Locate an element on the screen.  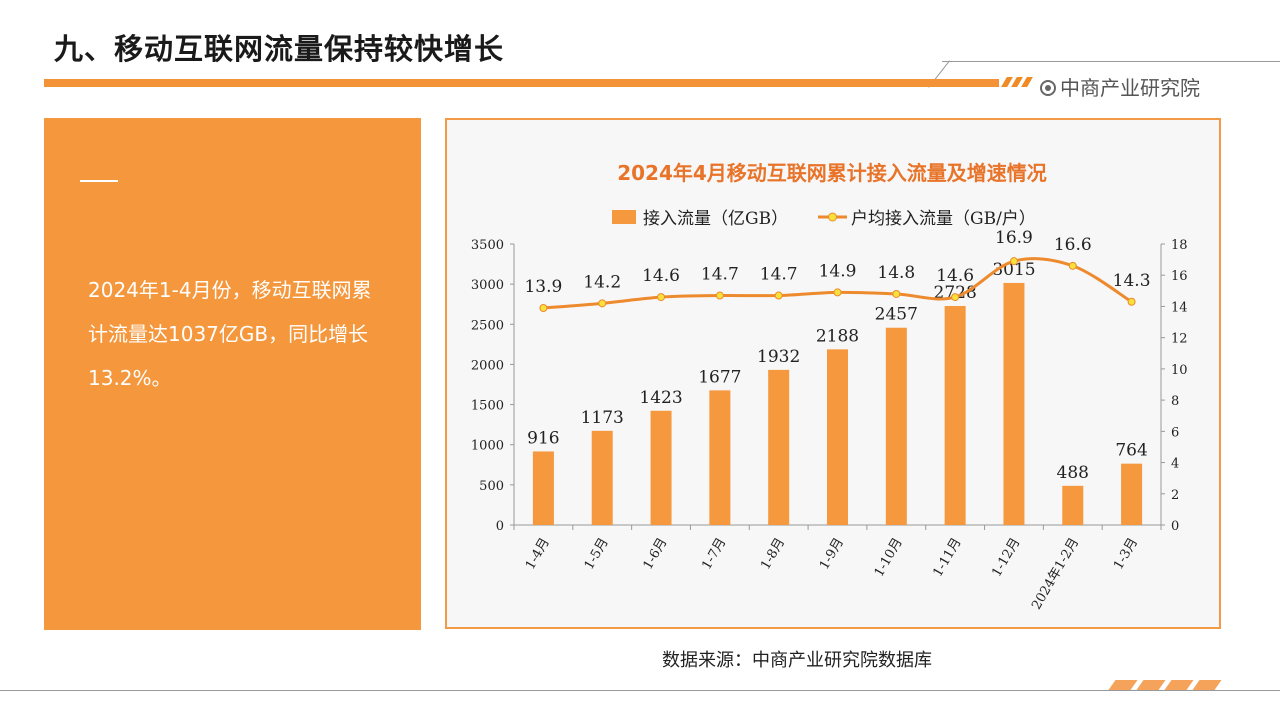
bar-value-label: 764 is located at coordinates (1131, 451).